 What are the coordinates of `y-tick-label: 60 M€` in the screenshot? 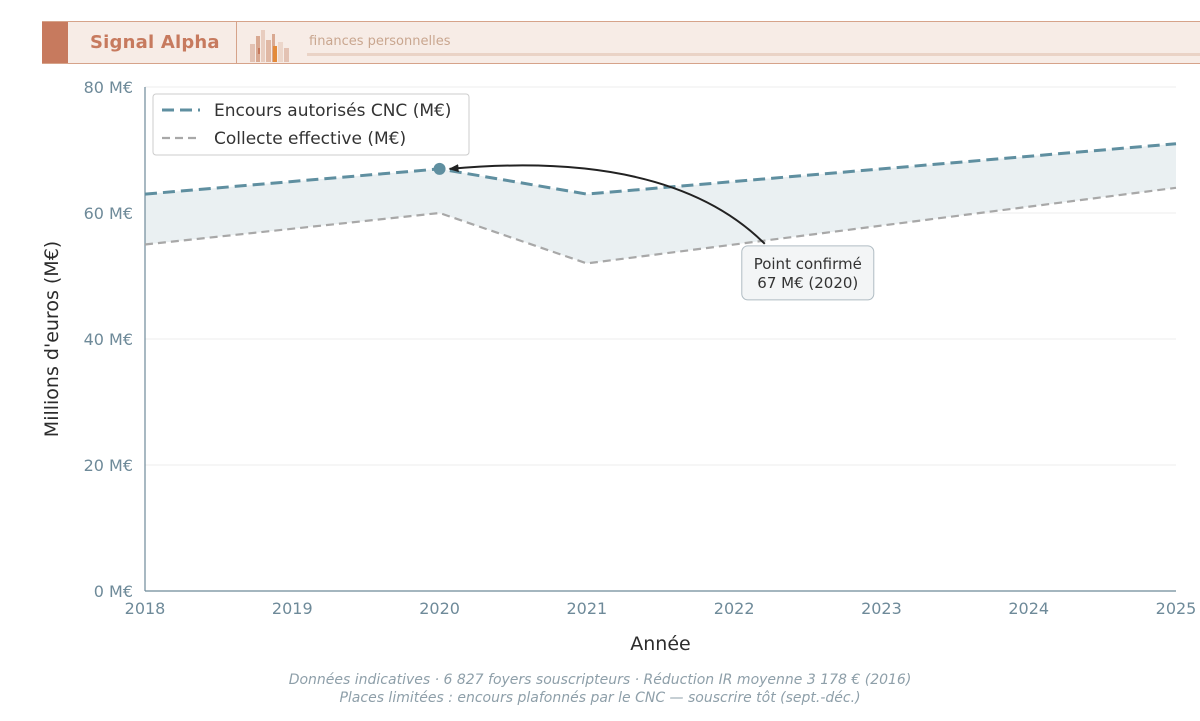 It's located at (108, 213).